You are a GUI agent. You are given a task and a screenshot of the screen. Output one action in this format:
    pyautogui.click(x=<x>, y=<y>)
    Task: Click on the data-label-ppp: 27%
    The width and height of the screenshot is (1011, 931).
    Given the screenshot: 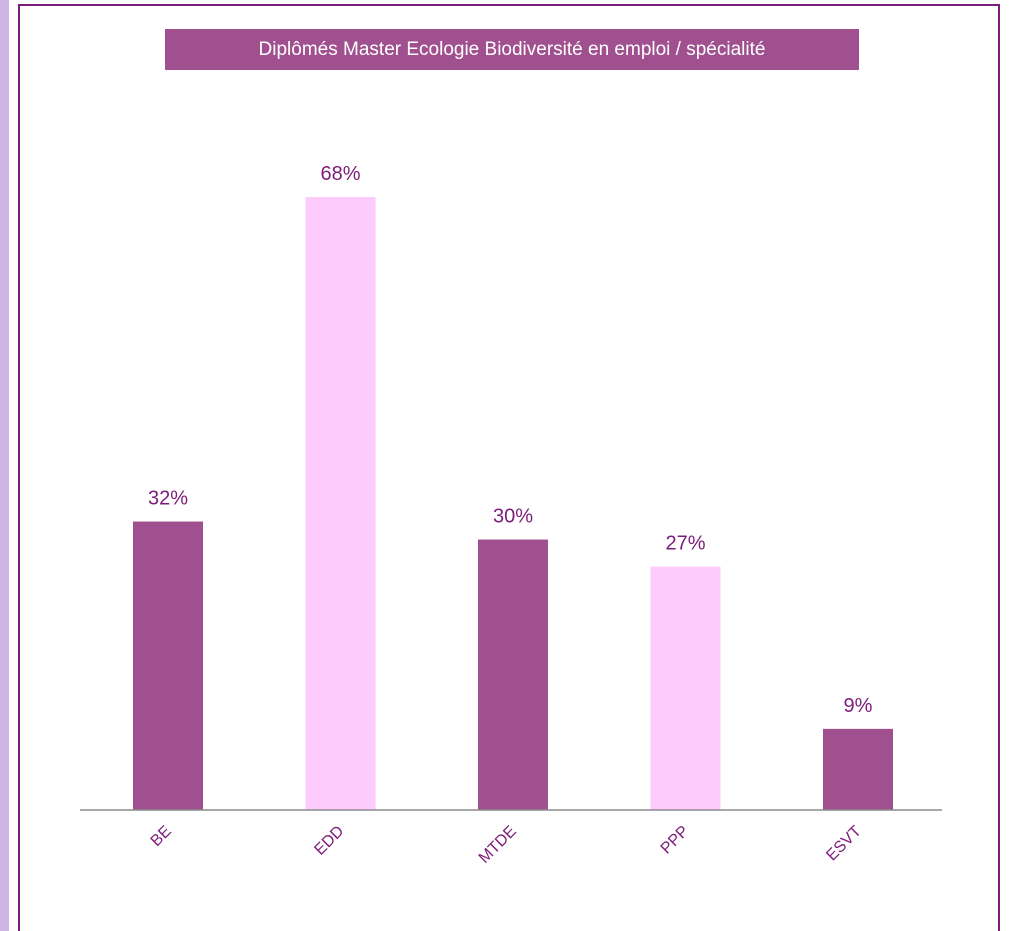 What is the action you would take?
    pyautogui.click(x=685, y=544)
    